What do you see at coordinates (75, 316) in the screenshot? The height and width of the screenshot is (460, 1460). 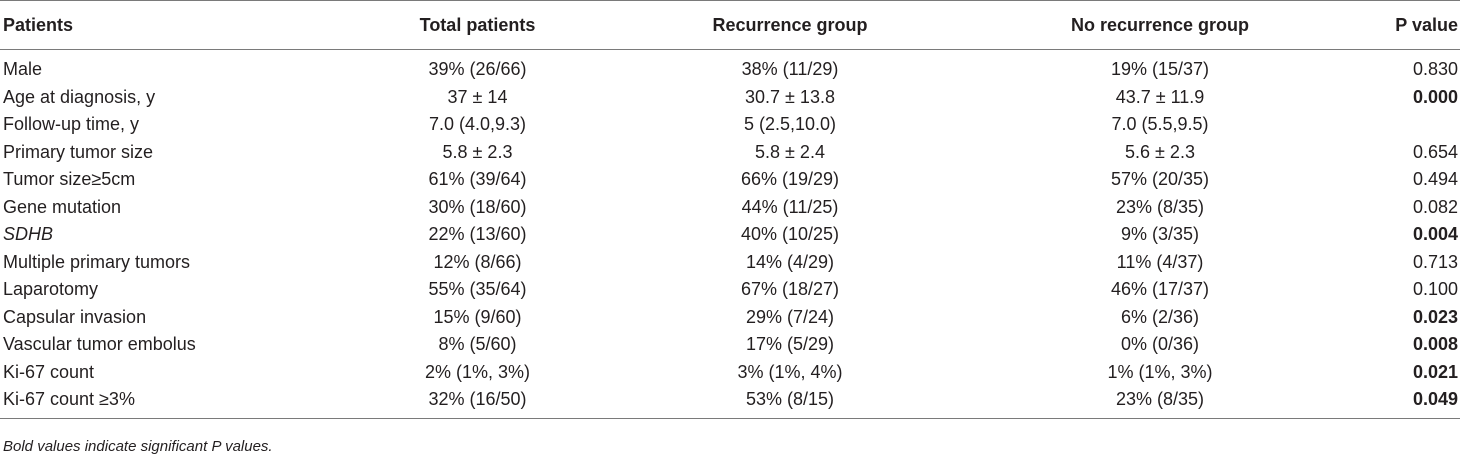 I see `row-label: Capsular invasion` at bounding box center [75, 316].